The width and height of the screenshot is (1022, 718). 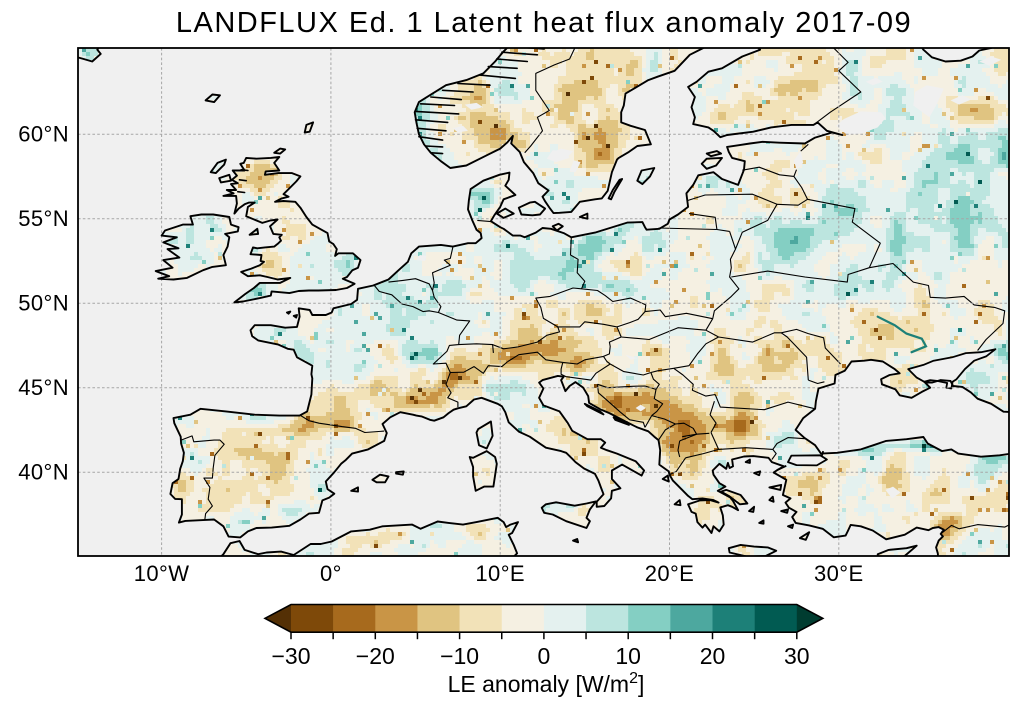 What do you see at coordinates (797, 656) in the screenshot?
I see `svg-text: 30` at bounding box center [797, 656].